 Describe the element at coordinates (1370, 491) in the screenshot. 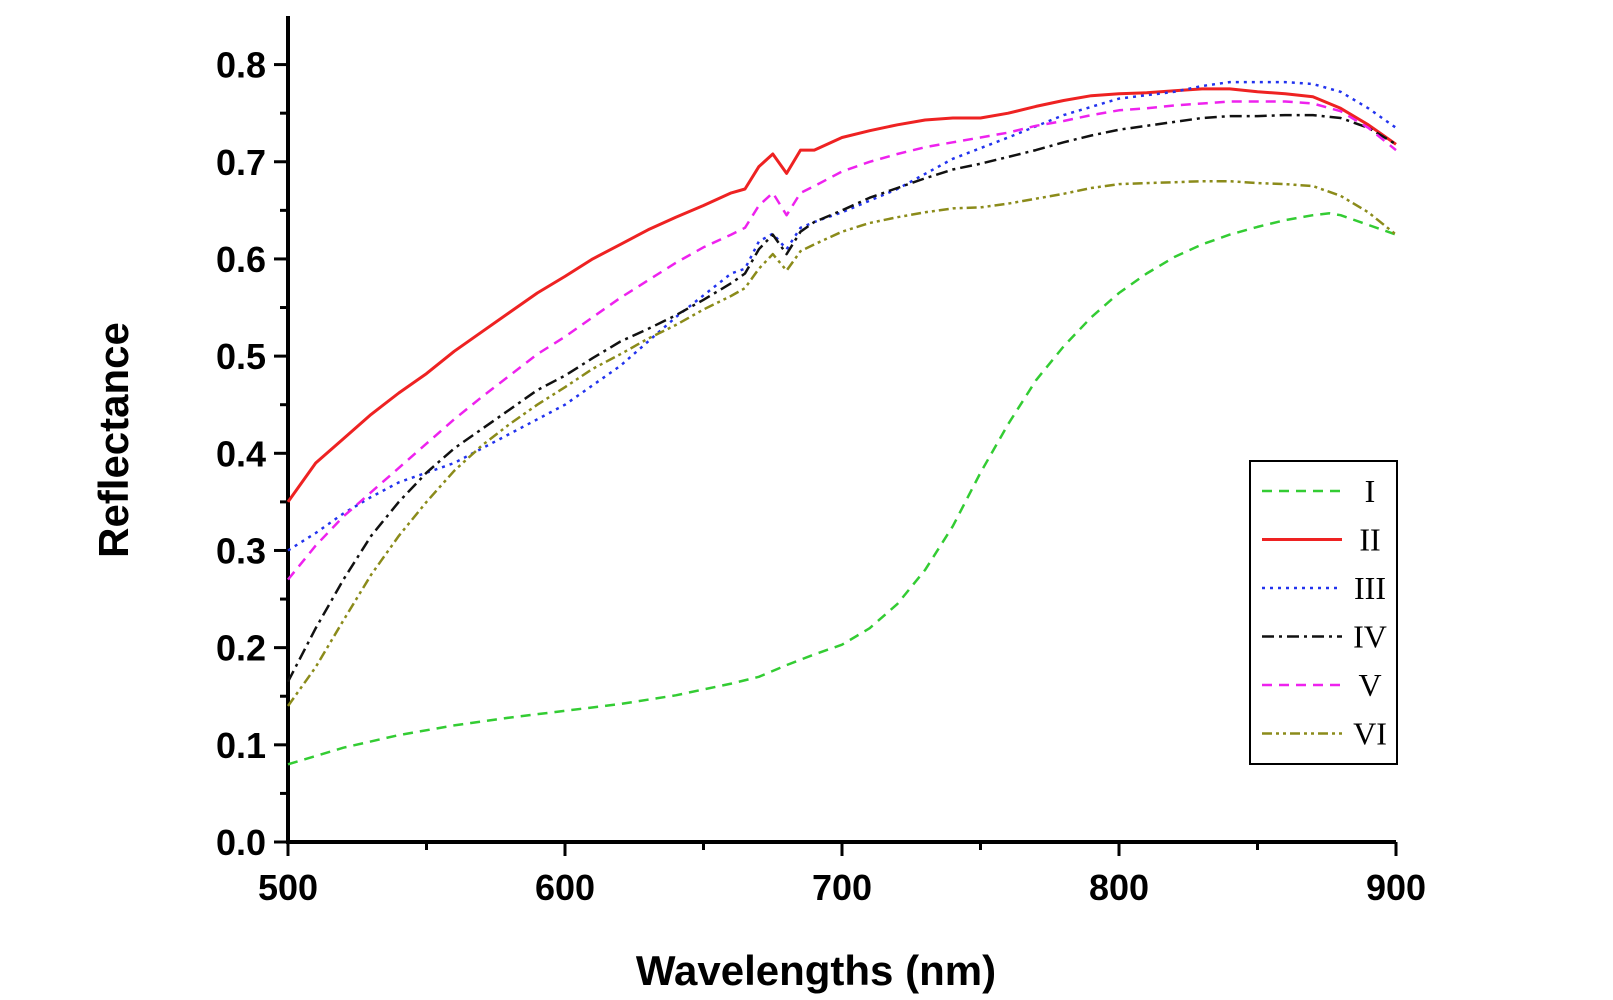

I see `legend-label-I: I` at that location.